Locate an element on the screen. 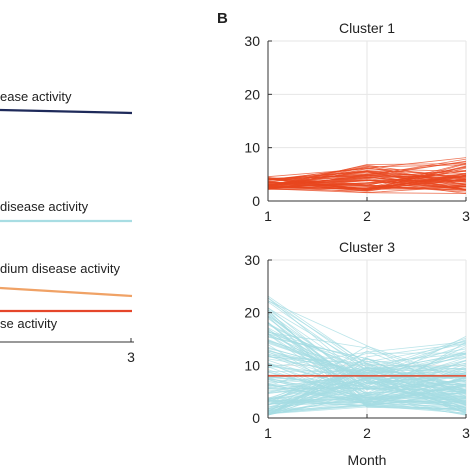 Image resolution: width=474 pixels, height=474 pixels. cluster-3-title: Cluster 3 is located at coordinates (367, 247).